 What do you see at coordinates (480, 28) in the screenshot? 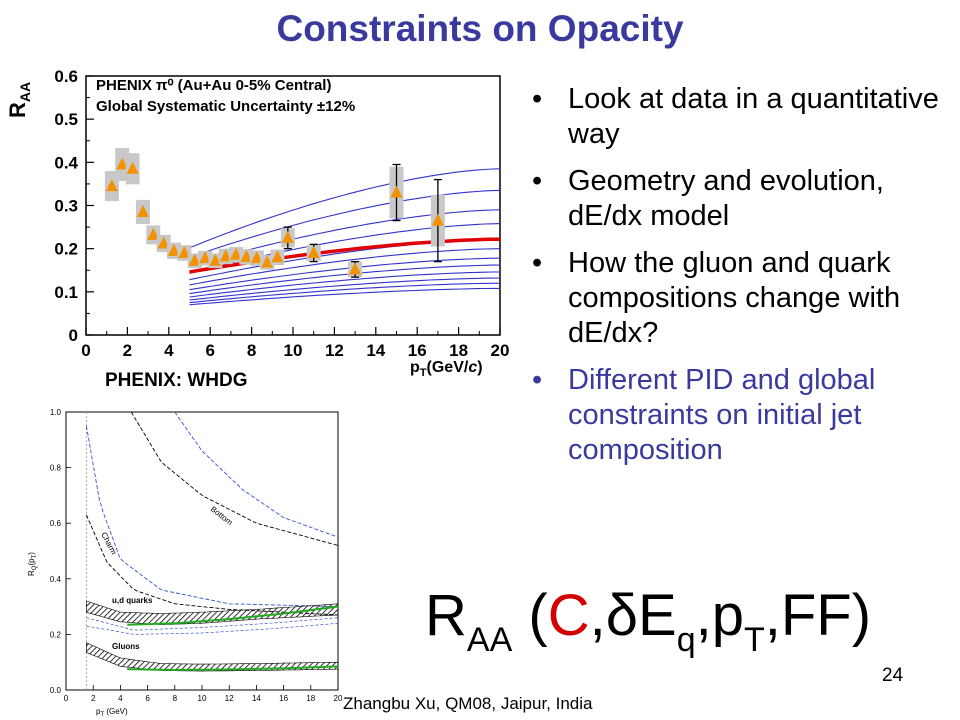
I see `slide-title: Constraints on Opacity` at bounding box center [480, 28].